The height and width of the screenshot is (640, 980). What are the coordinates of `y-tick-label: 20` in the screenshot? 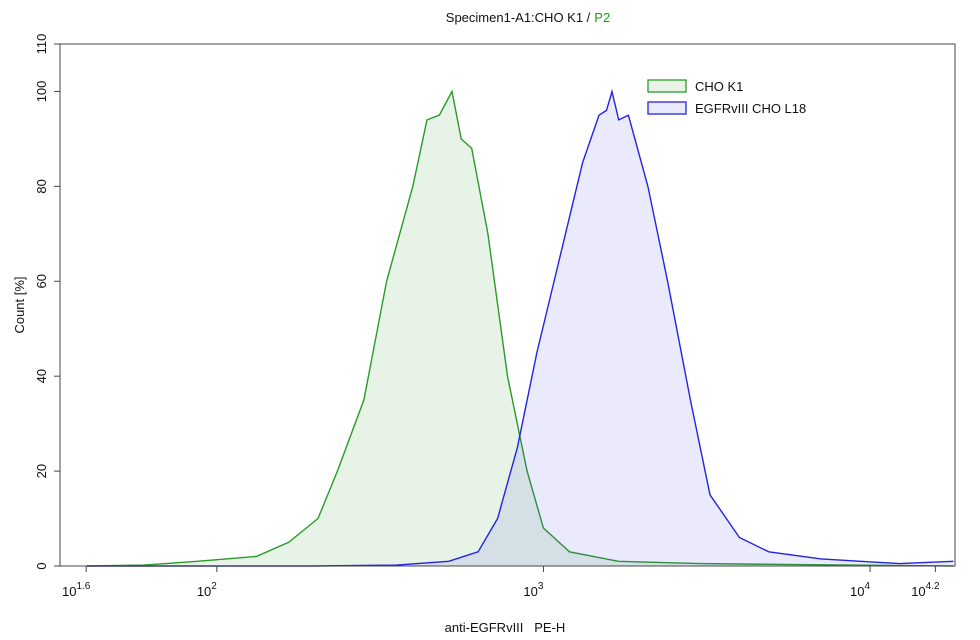 It's located at (41, 471).